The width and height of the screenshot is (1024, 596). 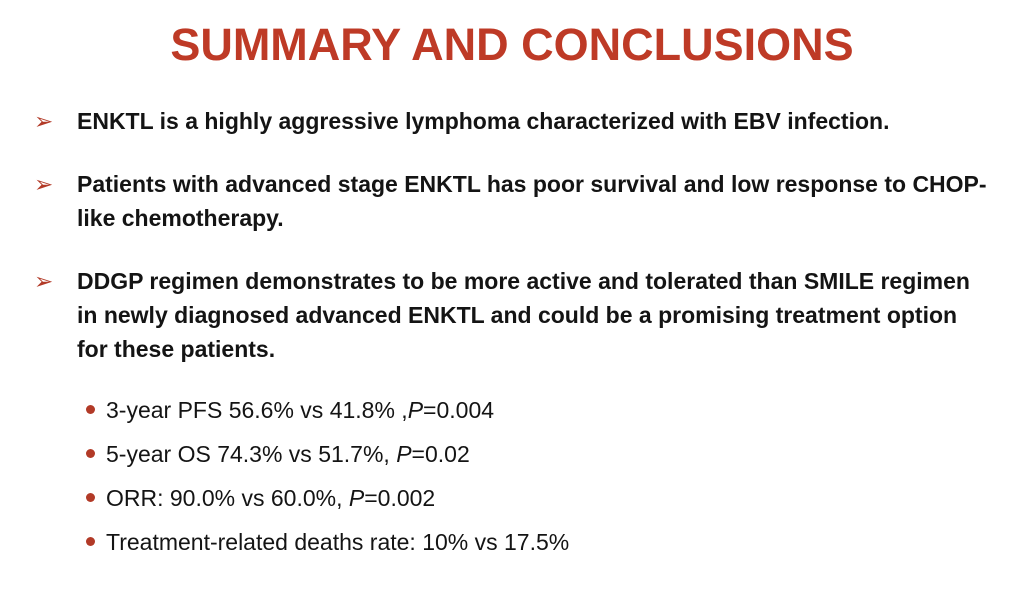 I want to click on sub-bullet-segment: =0.002, so click(x=400, y=497).